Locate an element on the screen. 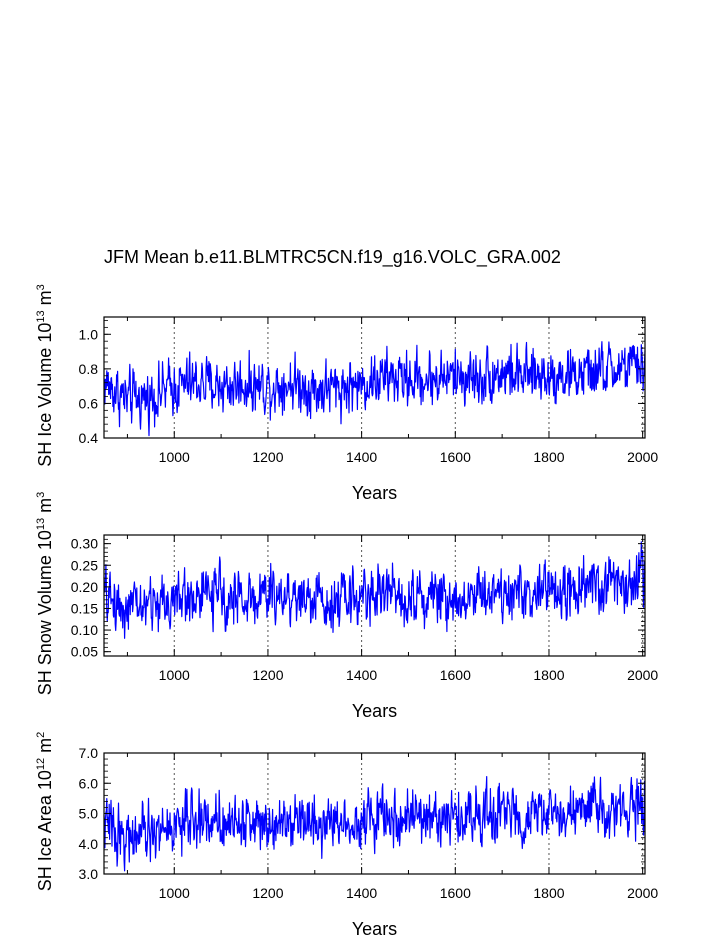 Image resolution: width=723 pixels, height=935 pixels. y-tick-label: 0.30 is located at coordinates (84, 544).